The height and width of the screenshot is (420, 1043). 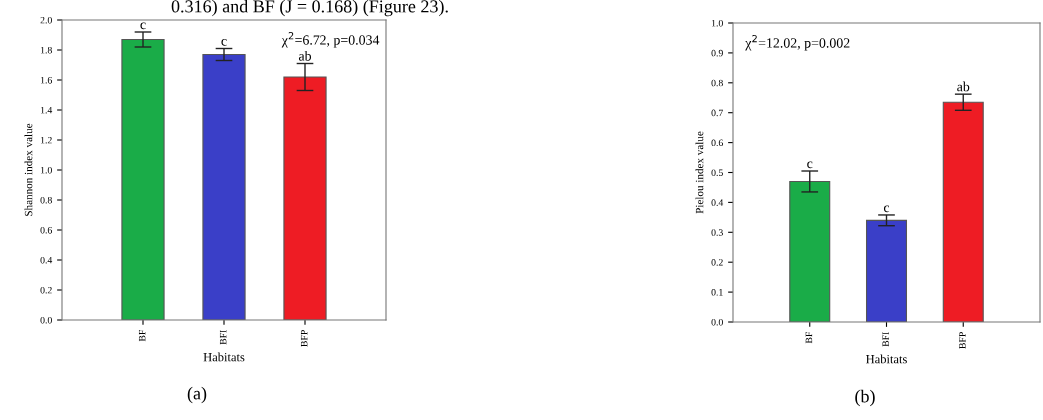 What do you see at coordinates (46, 140) in the screenshot?
I see `y-tick-label: 1.2` at bounding box center [46, 140].